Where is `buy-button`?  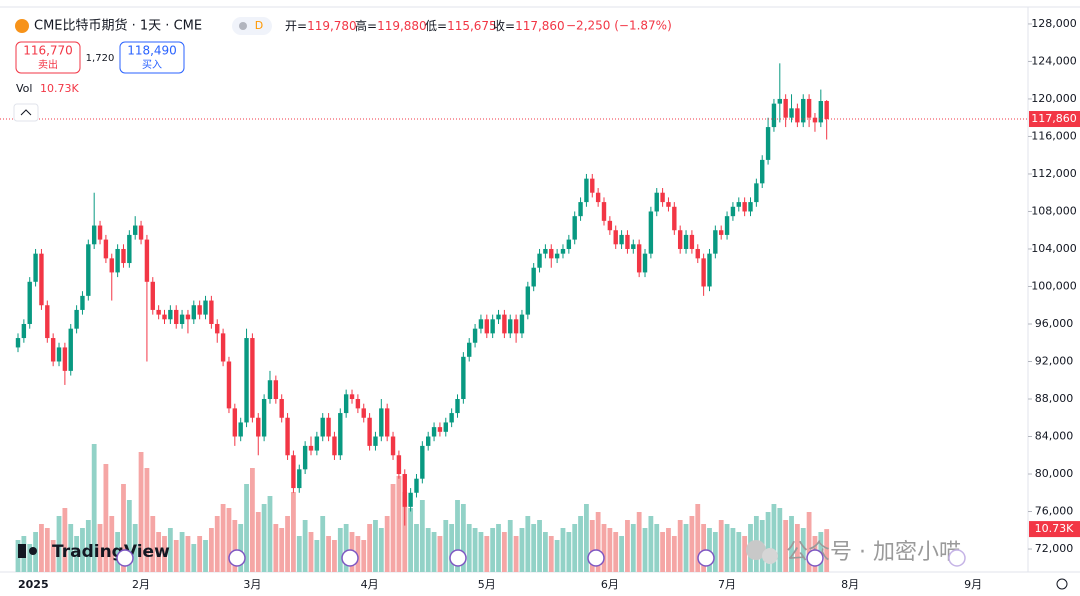 buy-button is located at coordinates (152, 57).